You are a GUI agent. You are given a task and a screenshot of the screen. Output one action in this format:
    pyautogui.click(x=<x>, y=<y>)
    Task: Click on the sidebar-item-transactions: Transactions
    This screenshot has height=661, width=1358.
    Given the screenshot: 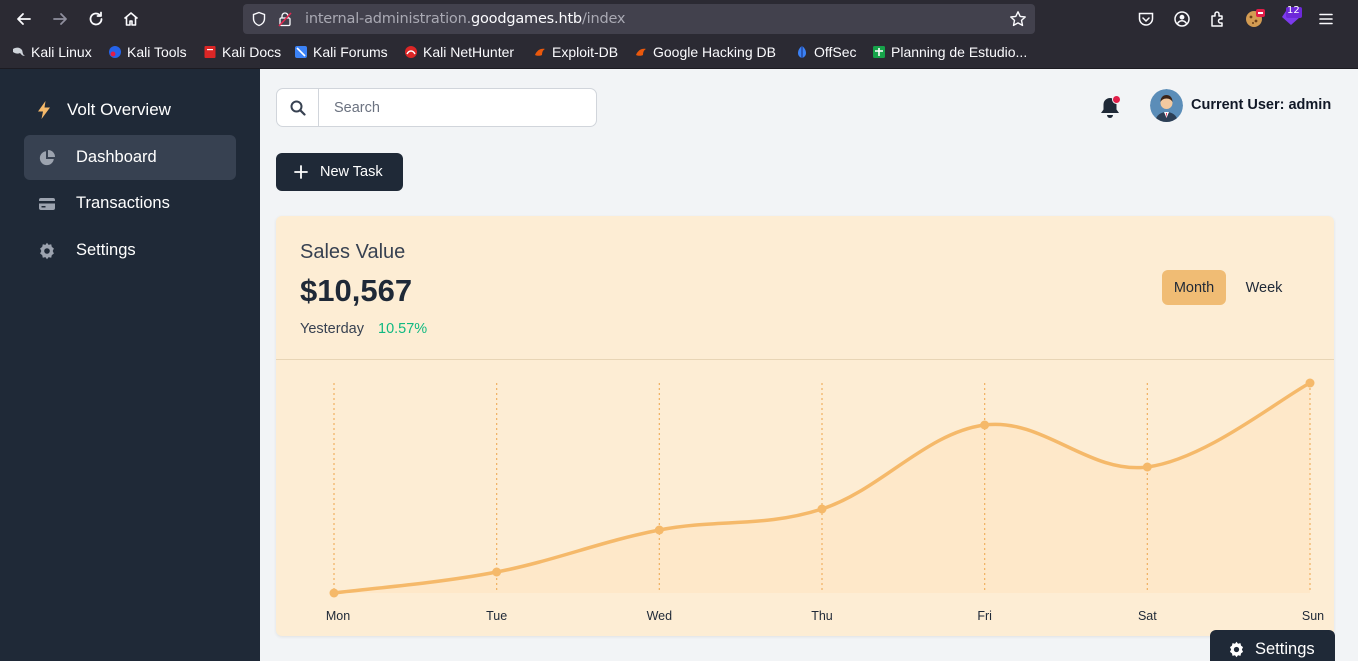 What is the action you would take?
    pyautogui.click(x=130, y=203)
    